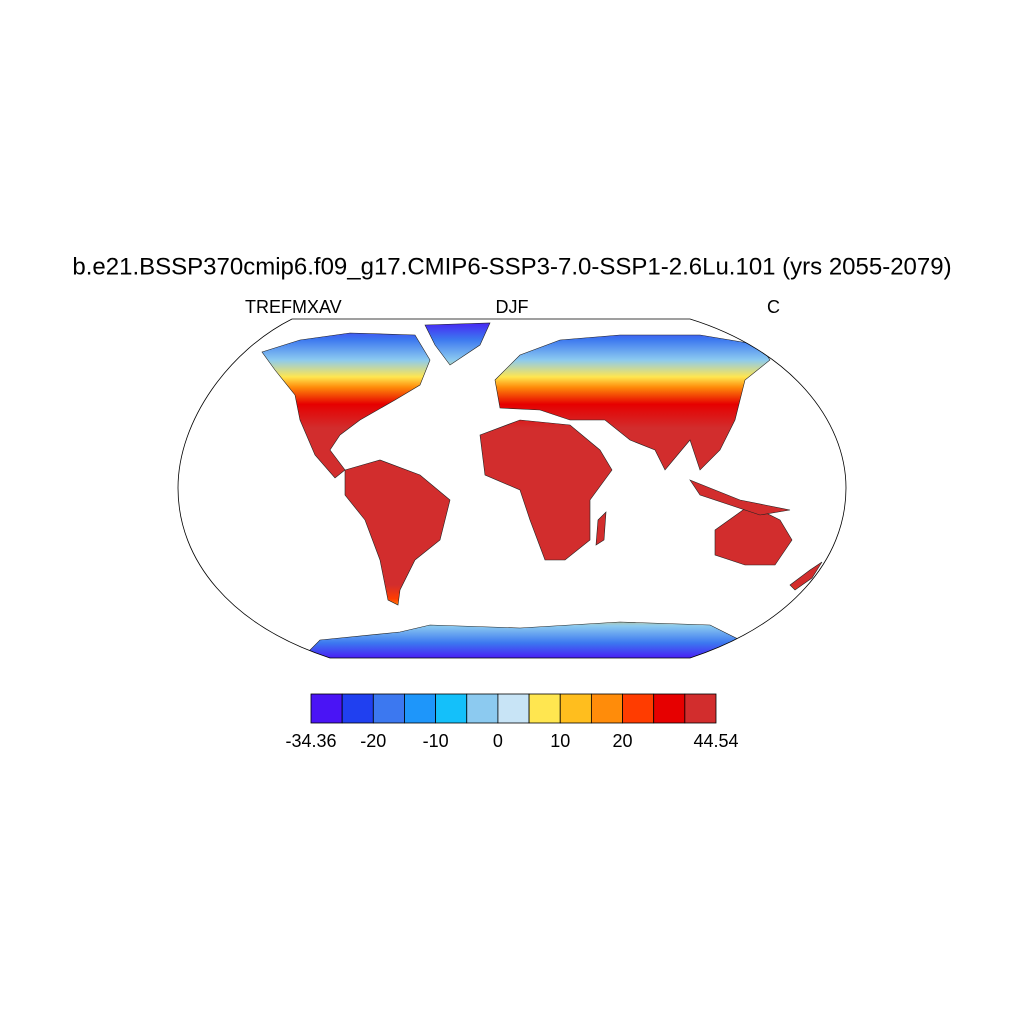 Image resolution: width=1024 pixels, height=1024 pixels. I want to click on indonesia, so click(740, 497).